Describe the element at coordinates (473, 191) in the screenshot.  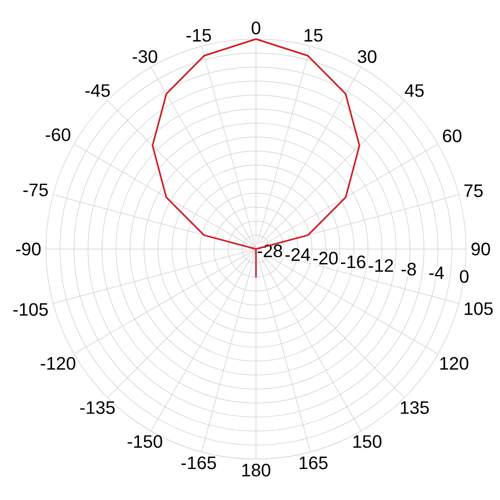
I see `spoke-label: 75` at that location.